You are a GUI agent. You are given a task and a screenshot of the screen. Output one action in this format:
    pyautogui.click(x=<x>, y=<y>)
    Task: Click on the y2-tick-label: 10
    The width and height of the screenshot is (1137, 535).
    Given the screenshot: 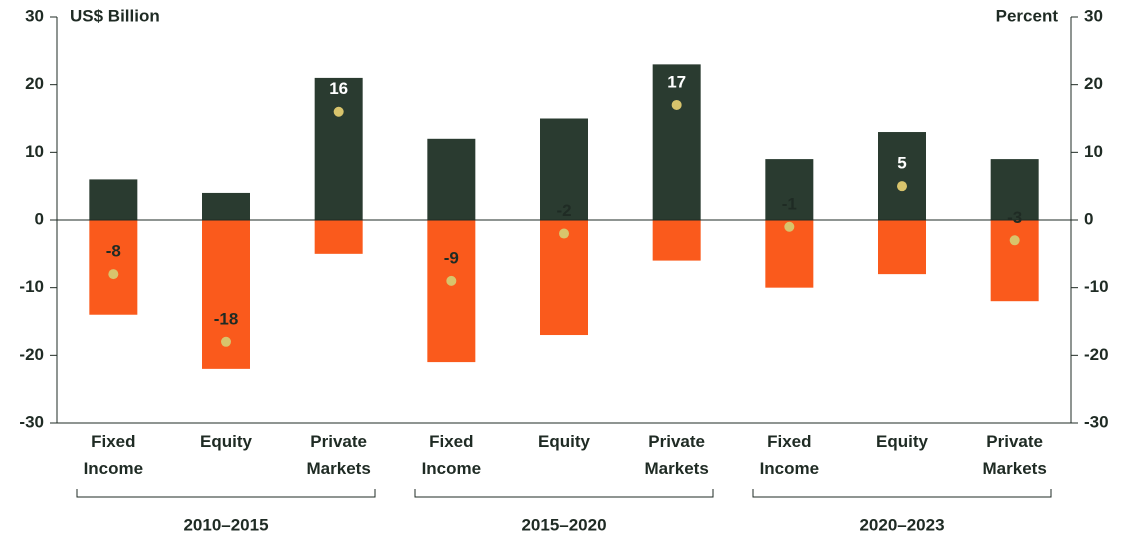 What is the action you would take?
    pyautogui.click(x=1093, y=151)
    